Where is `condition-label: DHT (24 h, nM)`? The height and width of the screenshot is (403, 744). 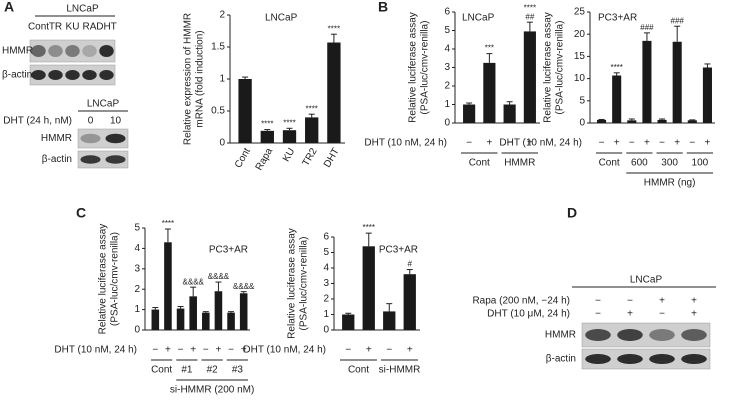
condition-label: DHT (24 h, nM) is located at coordinates (37, 121).